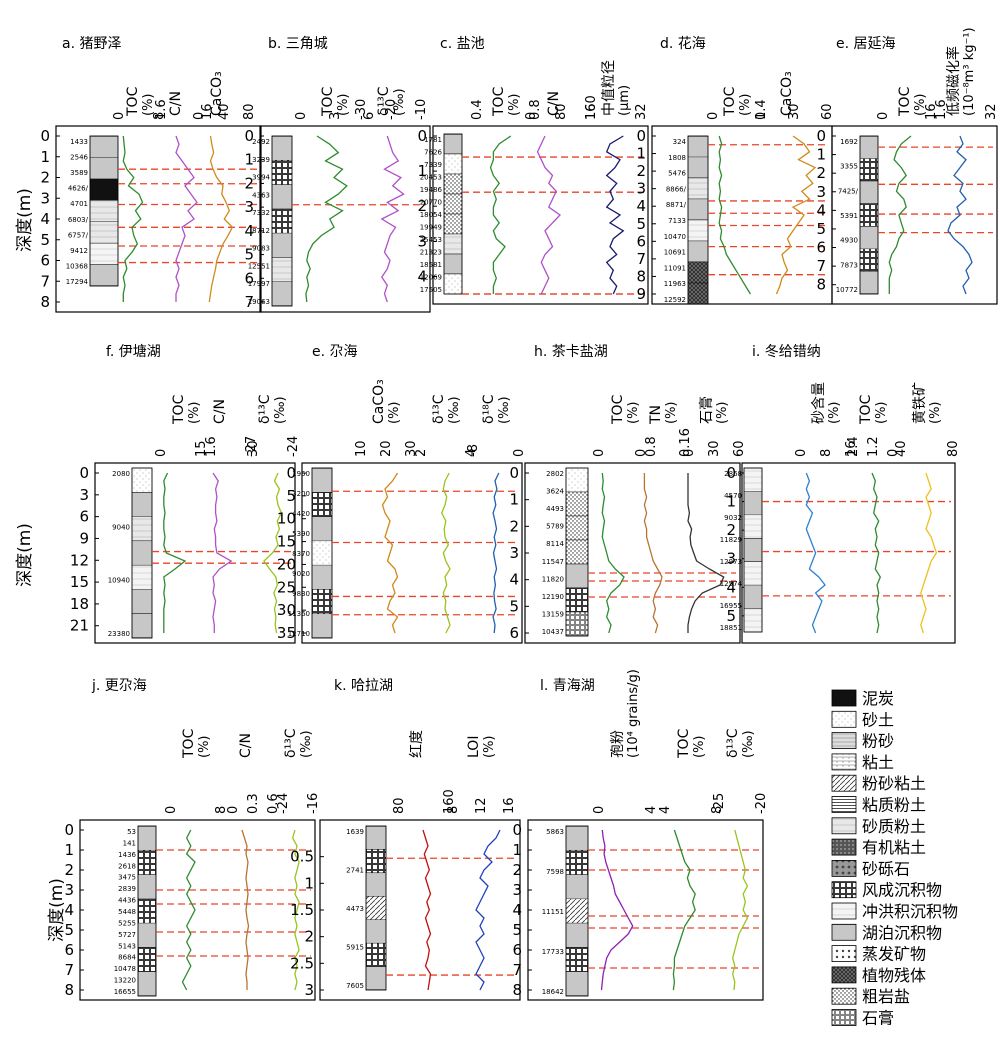 The width and height of the screenshot is (1000, 1039). I want to click on series-tick-label: 10, so click(361, 448).